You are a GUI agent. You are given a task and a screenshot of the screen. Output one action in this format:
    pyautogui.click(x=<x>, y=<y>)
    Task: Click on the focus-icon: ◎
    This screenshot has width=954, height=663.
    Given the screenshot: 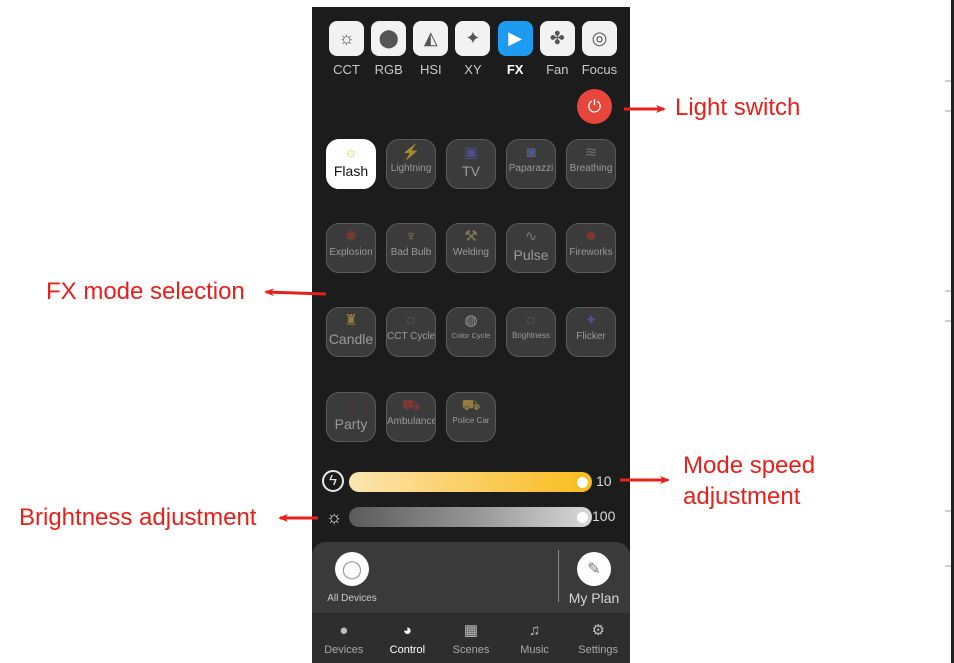 What is the action you would take?
    pyautogui.click(x=599, y=38)
    